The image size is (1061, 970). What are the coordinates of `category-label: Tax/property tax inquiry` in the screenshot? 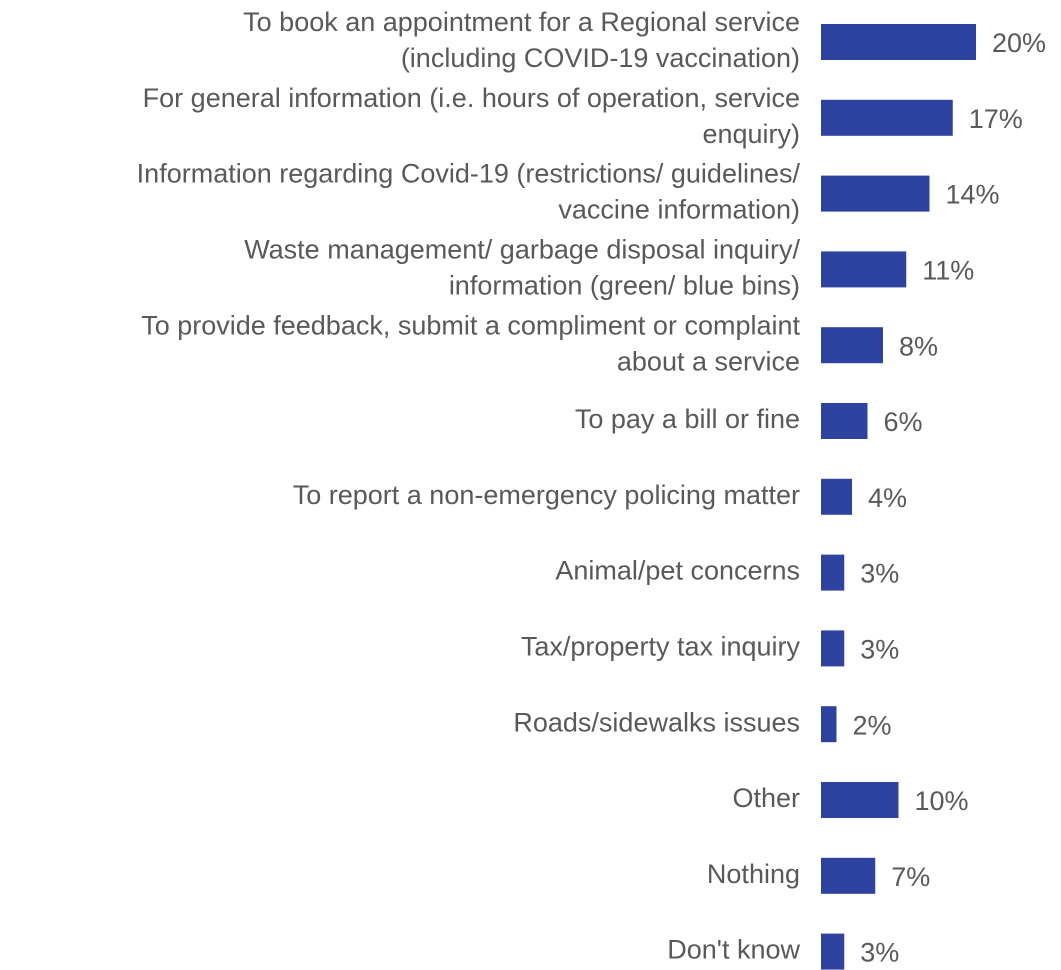 It's located at (661, 647).